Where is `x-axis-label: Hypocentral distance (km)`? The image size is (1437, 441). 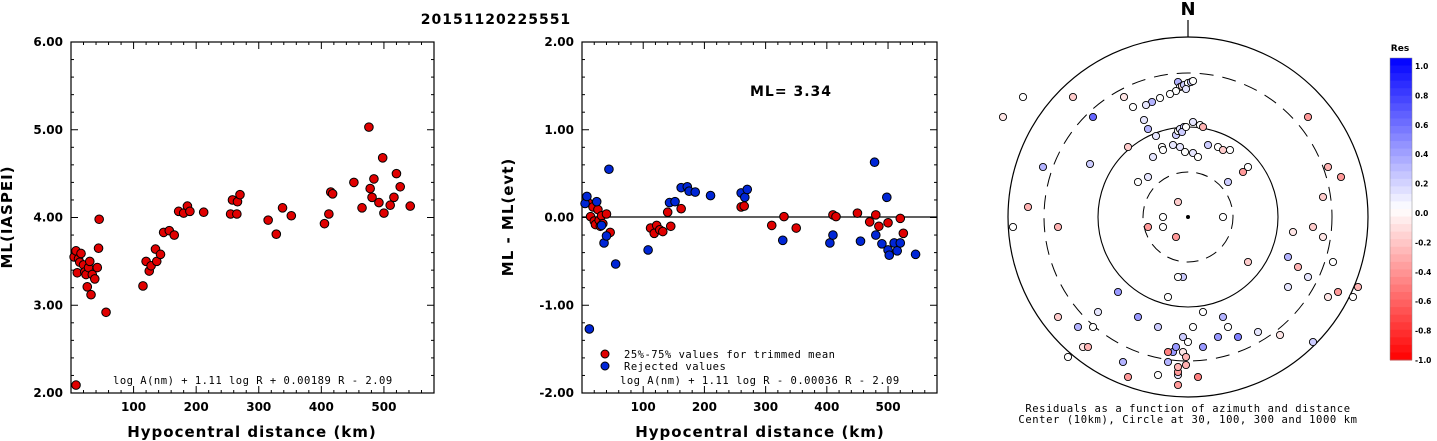 x-axis-label: Hypocentral distance (km) is located at coordinates (252, 432).